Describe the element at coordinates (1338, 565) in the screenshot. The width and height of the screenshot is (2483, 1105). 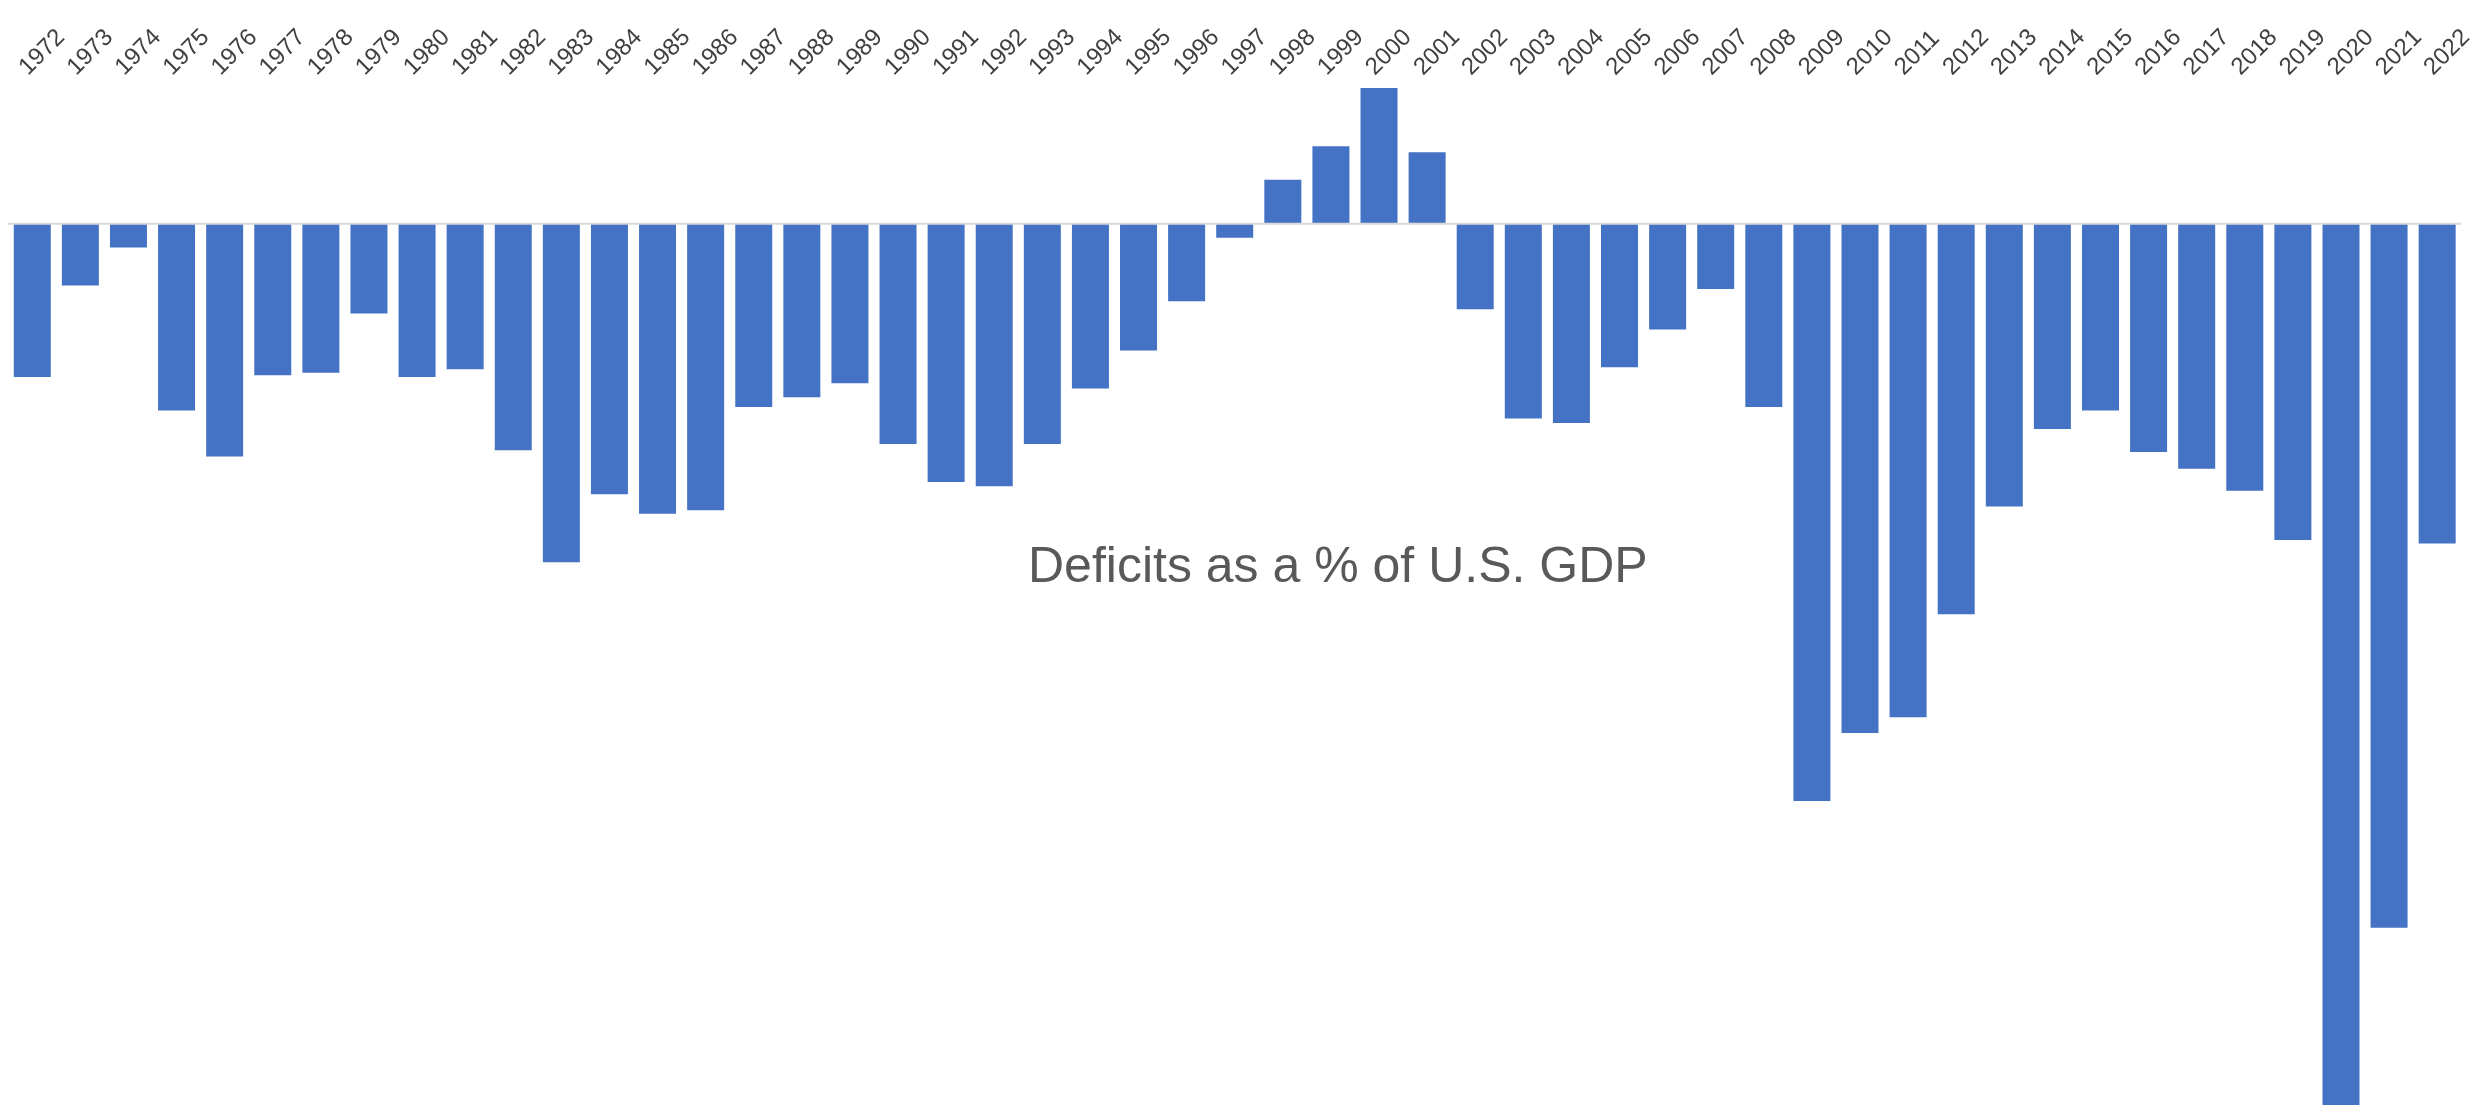
I see `text: Deficits as a % of U.S. GDP` at that location.